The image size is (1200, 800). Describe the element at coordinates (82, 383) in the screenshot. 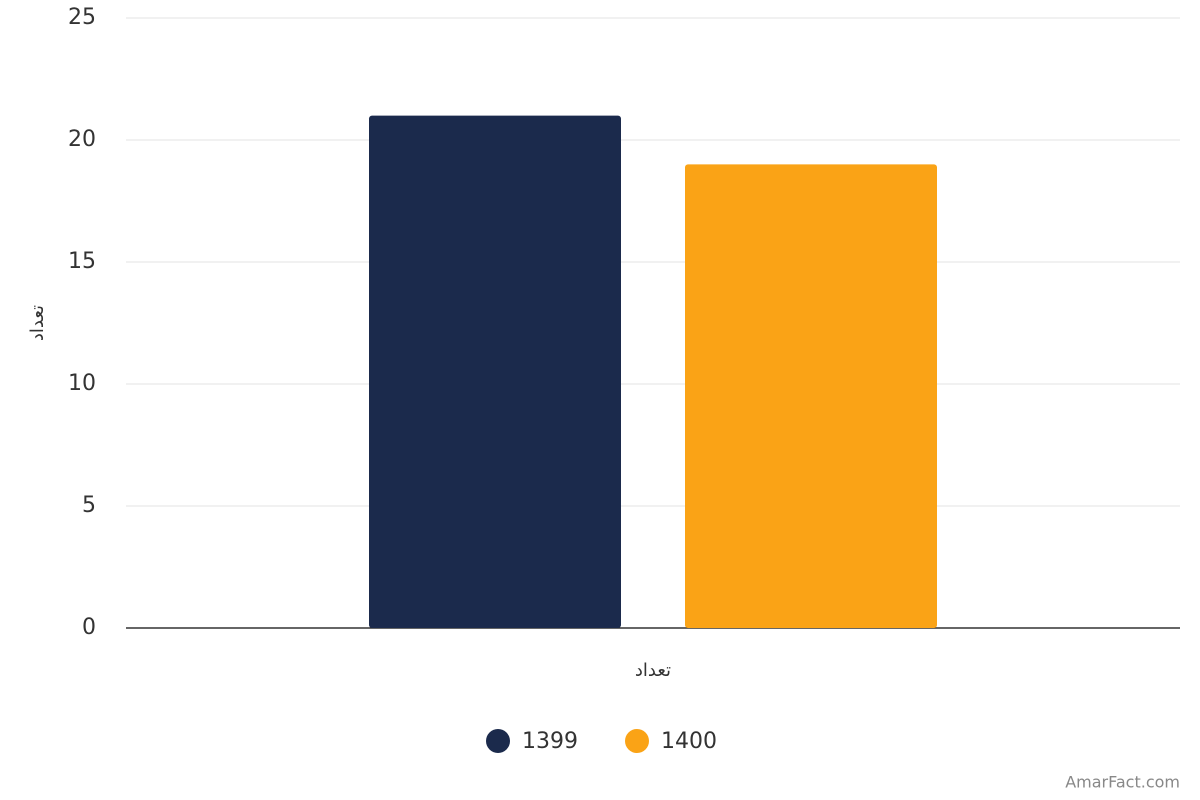

I see `y-tick-label: 10` at that location.